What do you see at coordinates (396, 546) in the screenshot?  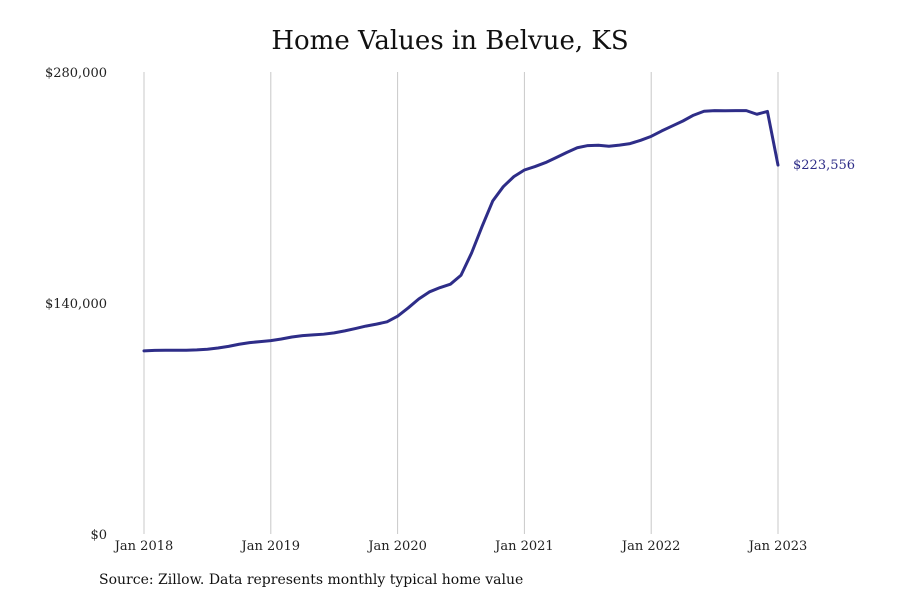 I see `x-tick-label: Jan 2020` at bounding box center [396, 546].